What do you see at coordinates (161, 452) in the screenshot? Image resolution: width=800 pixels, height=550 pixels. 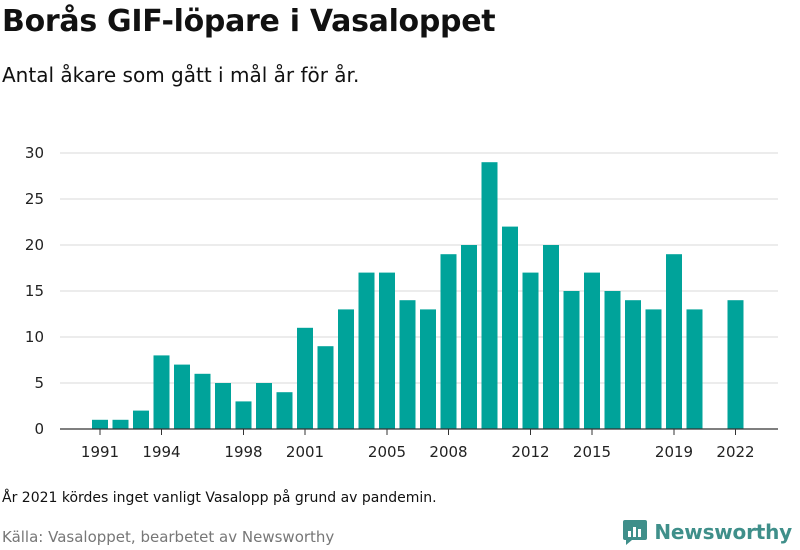 I see `x-tick-label: 1994` at bounding box center [161, 452].